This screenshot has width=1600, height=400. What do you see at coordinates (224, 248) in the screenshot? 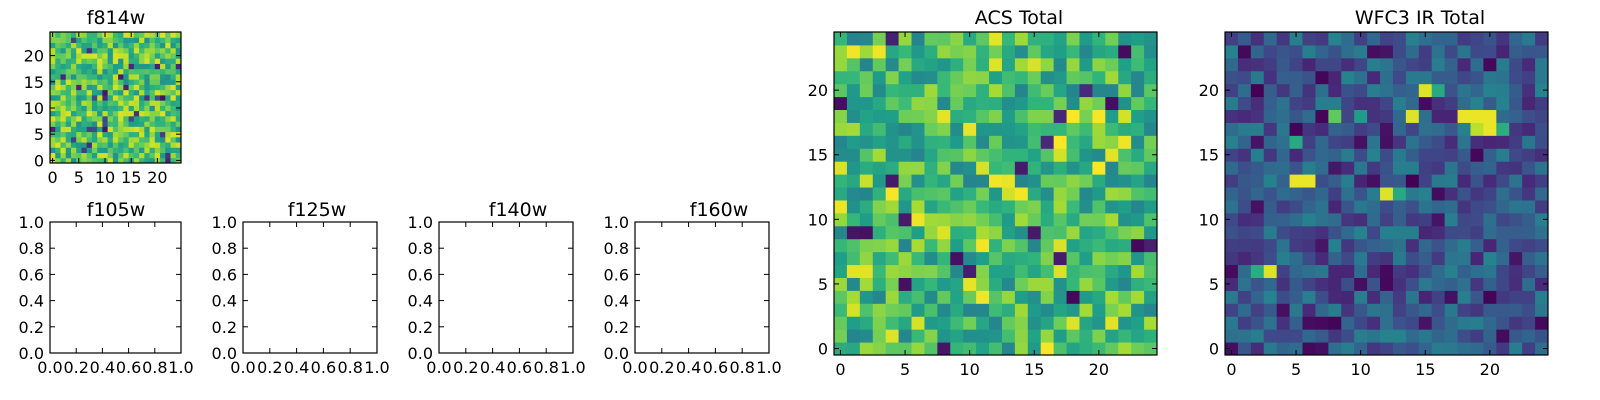
I see `y-tick-label: 0.8` at bounding box center [224, 248].